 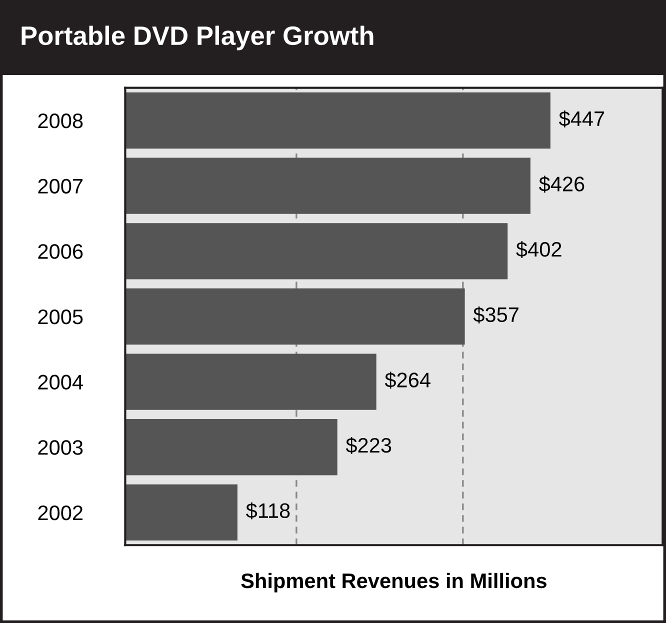 What do you see at coordinates (60, 382) in the screenshot?
I see `y-tick-label: 2004` at bounding box center [60, 382].